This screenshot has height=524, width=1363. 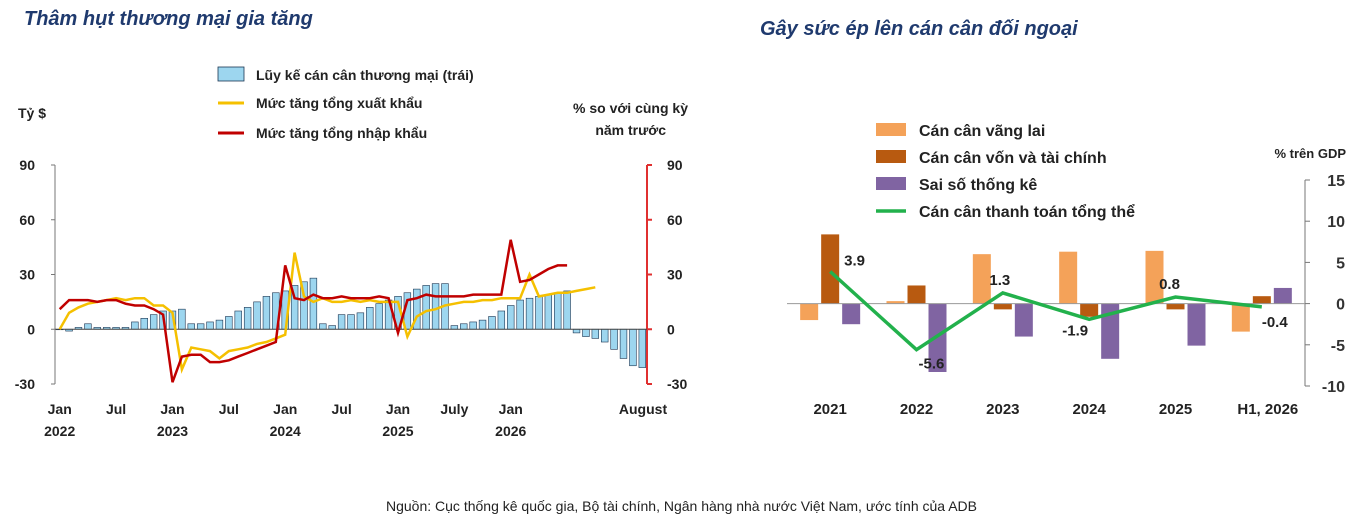 I want to click on data-label: -0.4, so click(x=1275, y=322).